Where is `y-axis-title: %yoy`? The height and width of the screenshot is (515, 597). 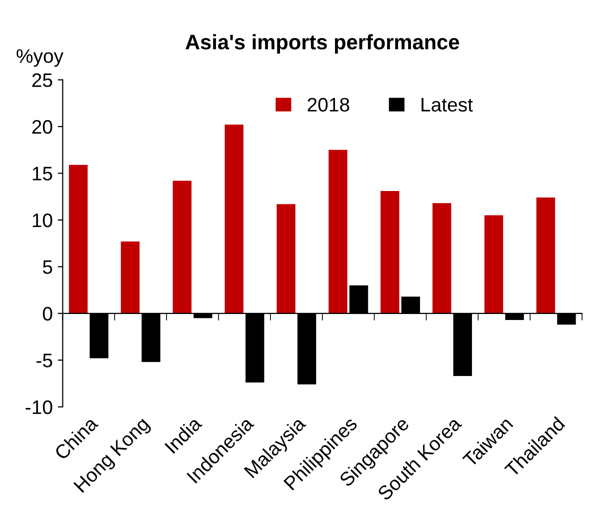
y-axis-title: %yoy is located at coordinates (40, 58).